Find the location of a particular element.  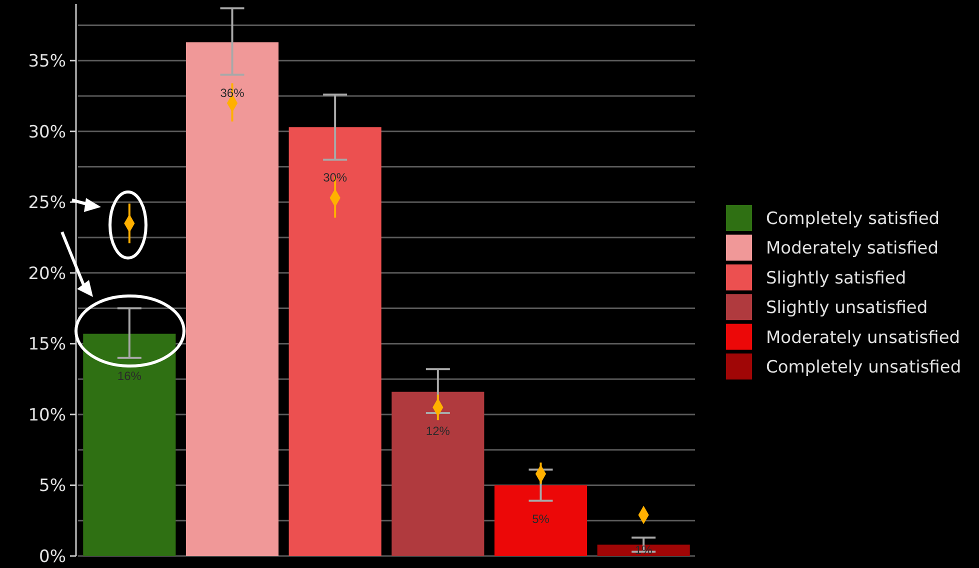

legend-label: Moderately satisfied is located at coordinates (852, 248).